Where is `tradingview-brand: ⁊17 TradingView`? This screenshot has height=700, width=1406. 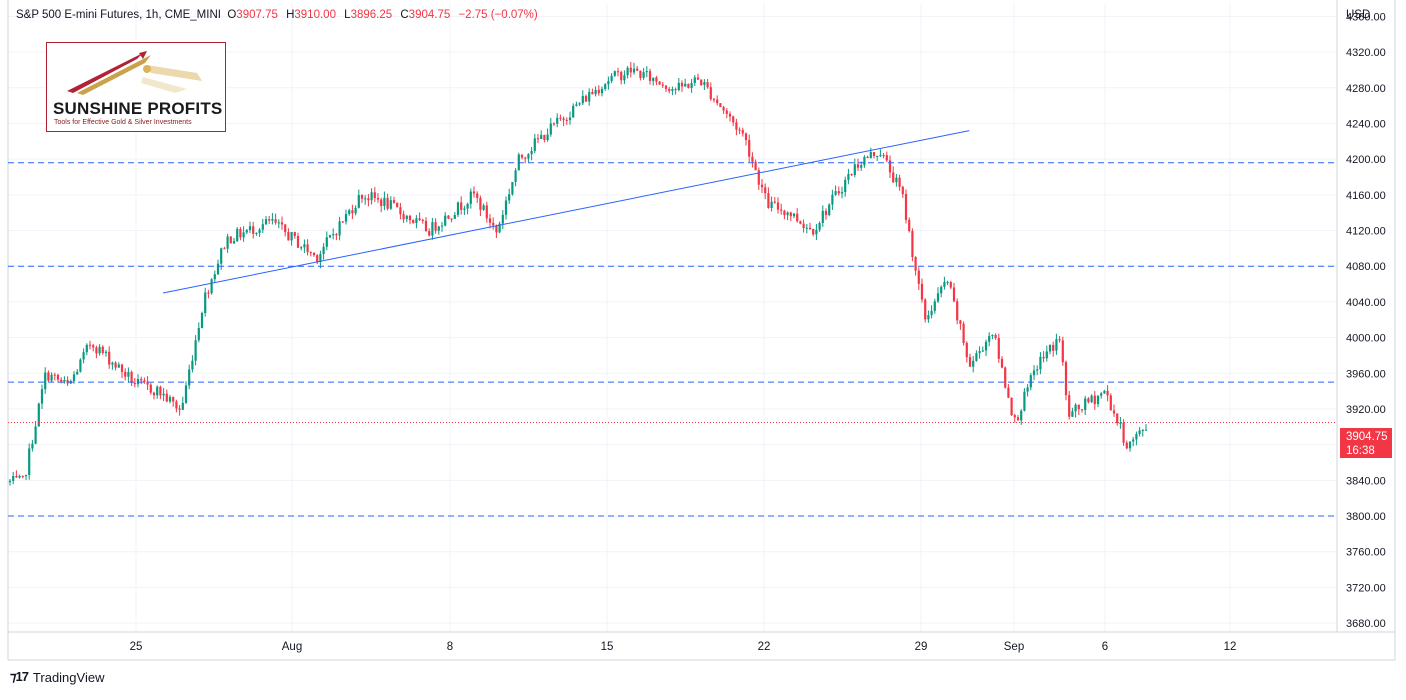 tradingview-brand: ⁊17 TradingView is located at coordinates (57, 677).